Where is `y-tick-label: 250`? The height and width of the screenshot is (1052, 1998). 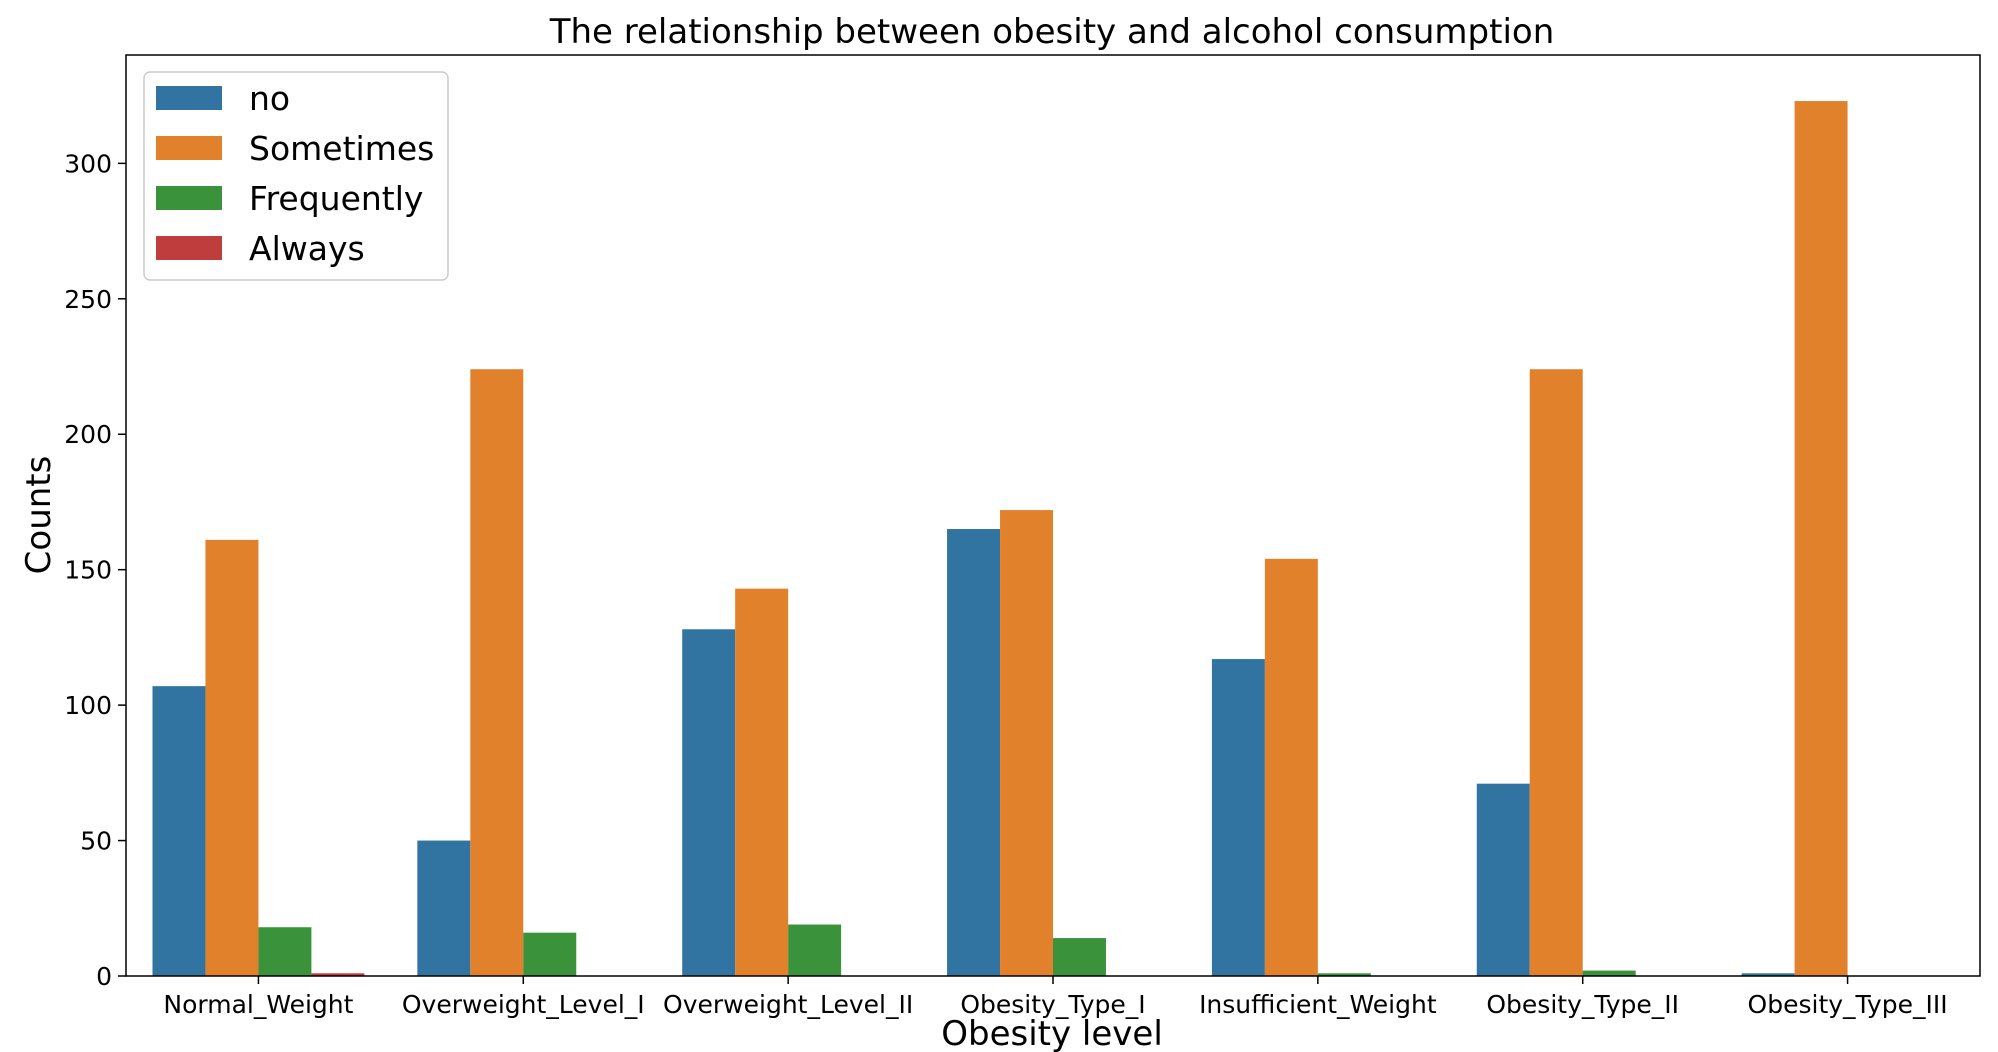
y-tick-label: 250 is located at coordinates (88, 299).